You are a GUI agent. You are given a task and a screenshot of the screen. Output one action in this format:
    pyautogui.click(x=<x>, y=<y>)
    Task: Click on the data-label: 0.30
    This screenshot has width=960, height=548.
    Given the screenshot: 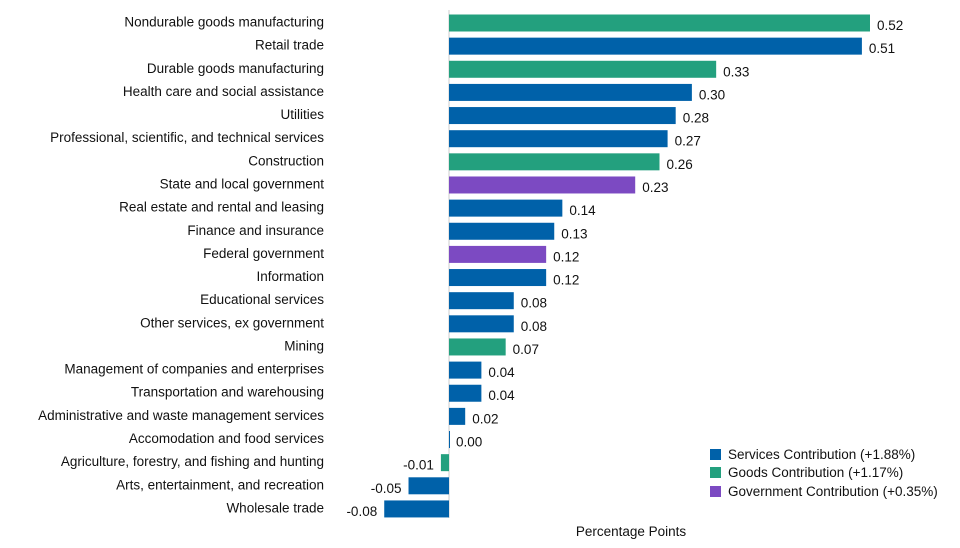 What is the action you would take?
    pyautogui.click(x=712, y=94)
    